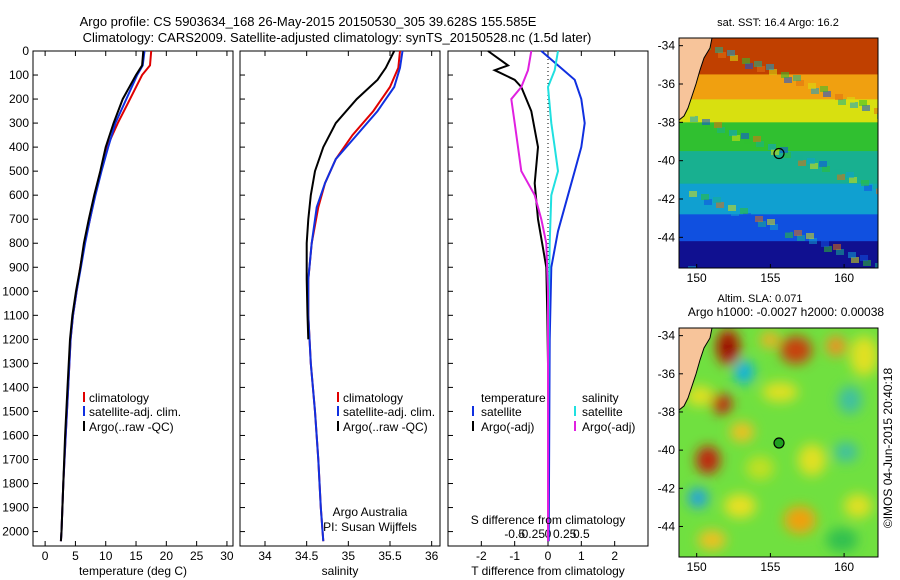 Image resolution: width=900 pixels, height=580 pixels. Describe the element at coordinates (15, 339) in the screenshot. I see `temperature-ytick-label: 1200` at that location.